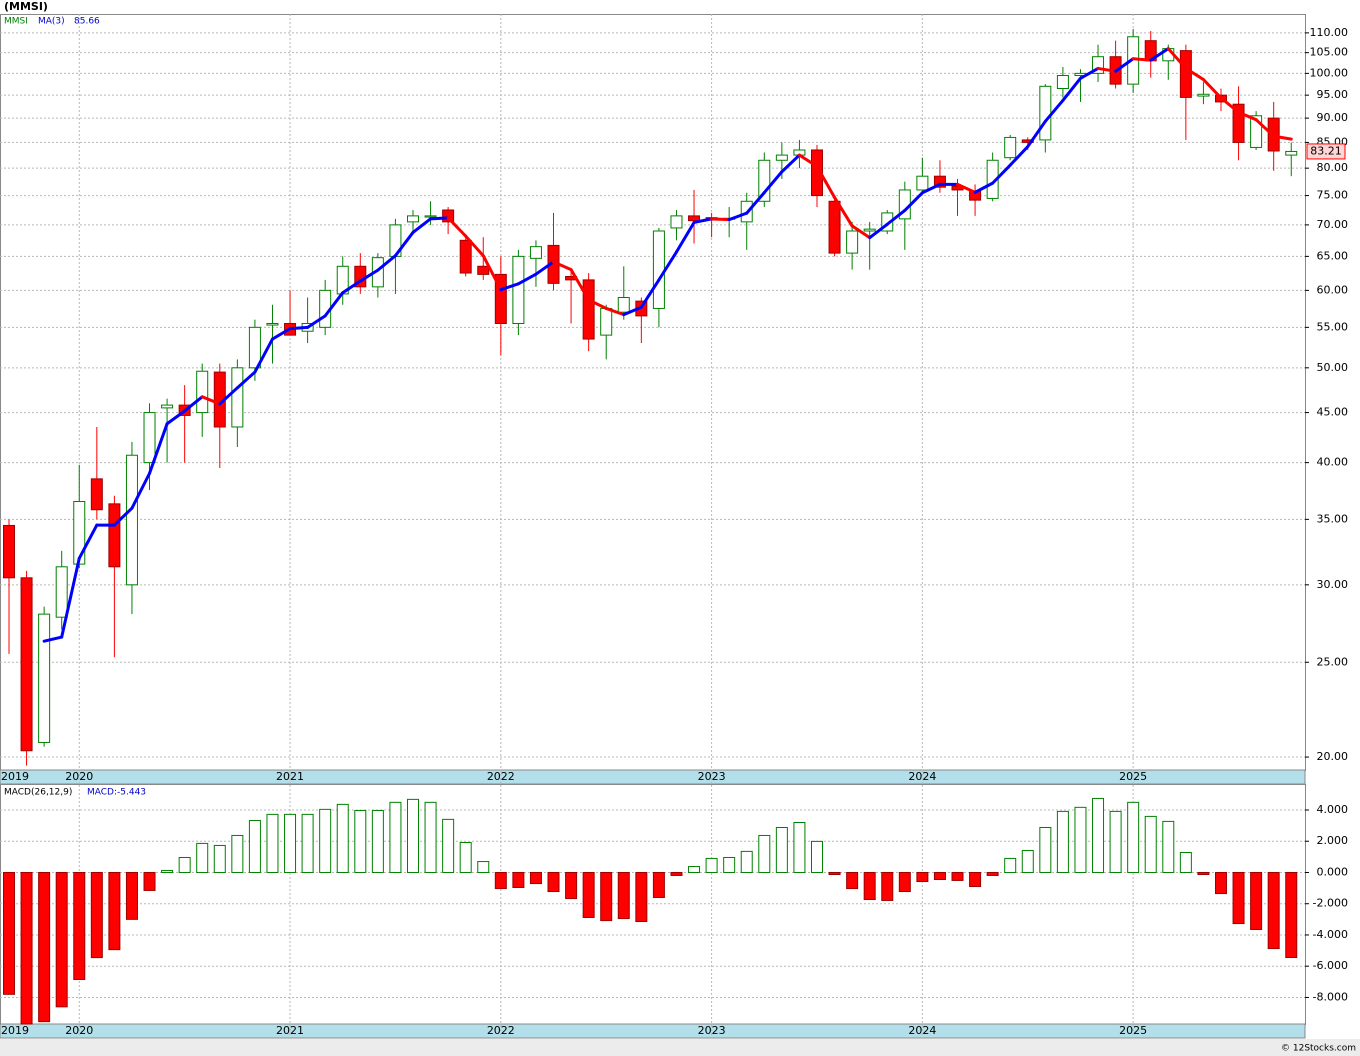  I want to click on x-tick-label: 2025, so click(1133, 776).